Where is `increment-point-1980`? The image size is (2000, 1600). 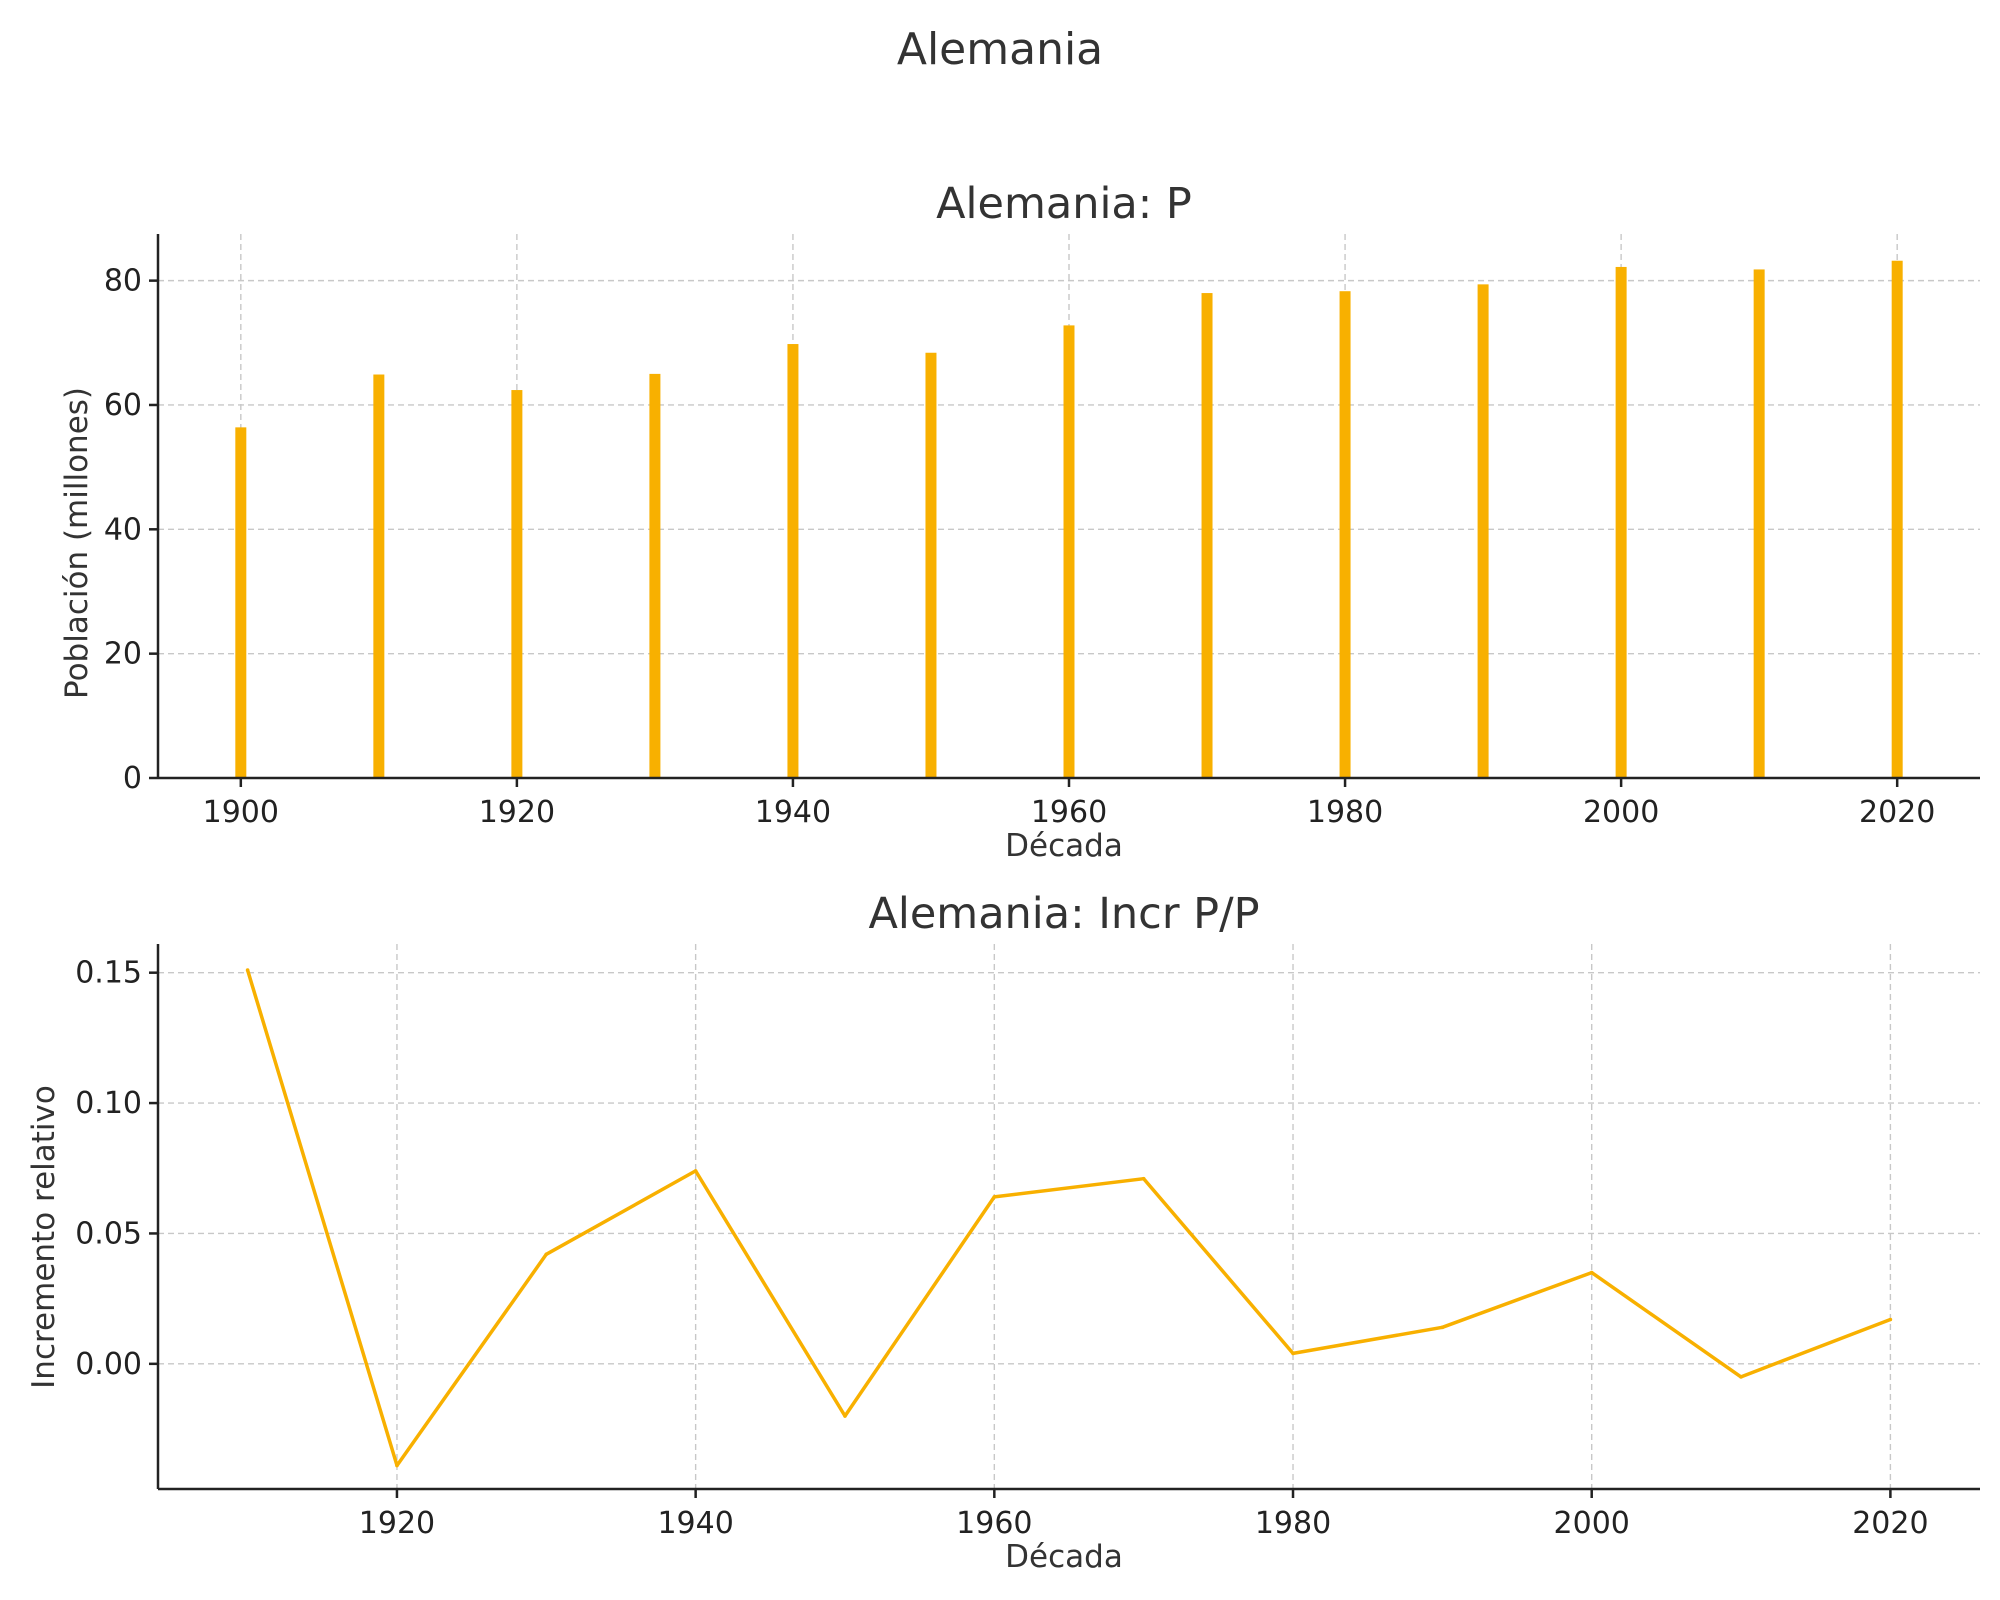 increment-point-1980 is located at coordinates (1293, 1353).